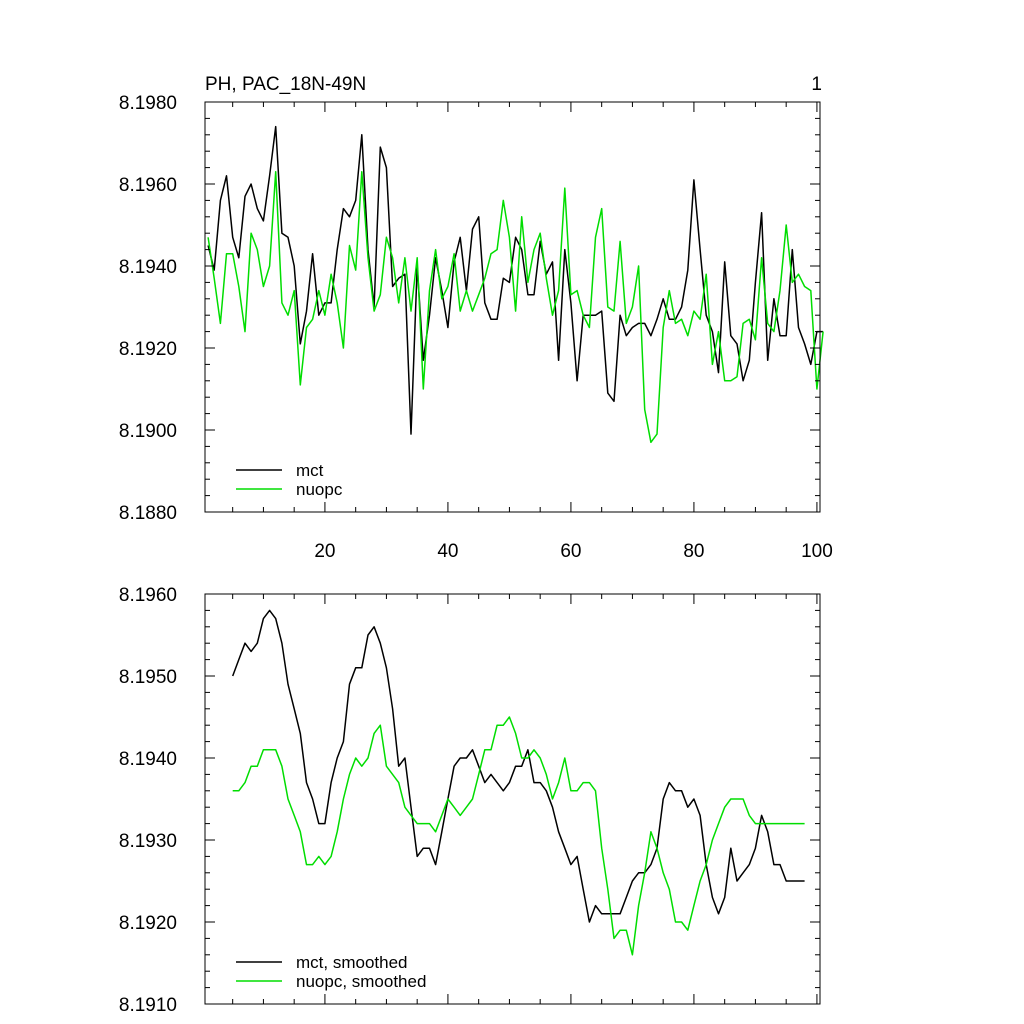 The height and width of the screenshot is (1024, 1024). I want to click on legend-label-nuopc-smoothed: nuopc, smoothed, so click(361, 981).